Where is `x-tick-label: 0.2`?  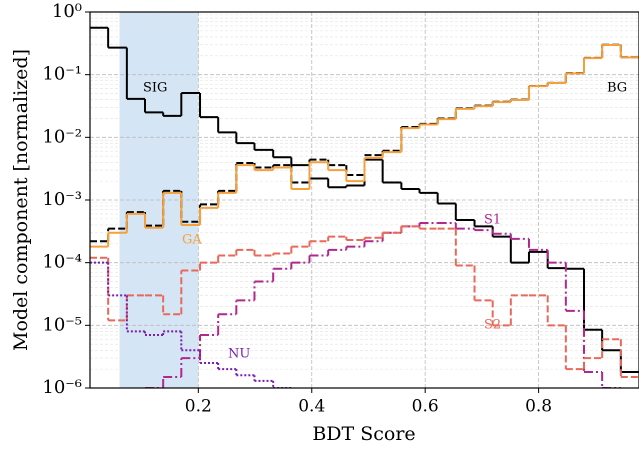
x-tick-label: 0.2 is located at coordinates (198, 407).